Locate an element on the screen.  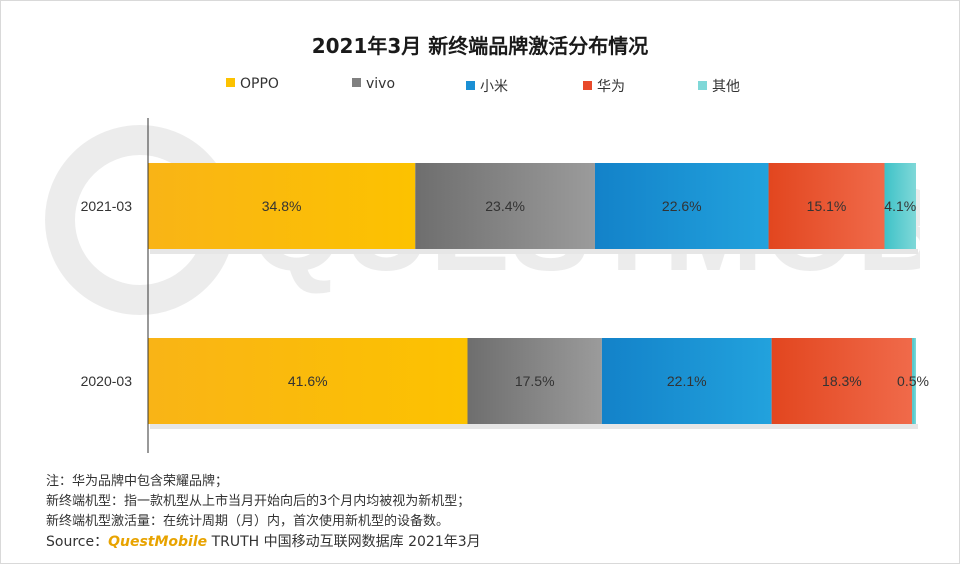
legend-item-other: 其他 is located at coordinates (719, 86).